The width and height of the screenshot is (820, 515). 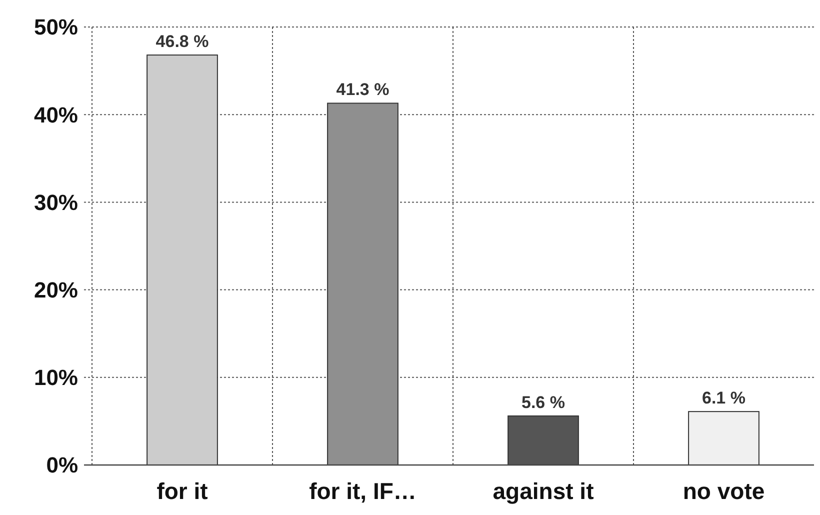 I want to click on data-label: 5.6 %, so click(x=543, y=402).